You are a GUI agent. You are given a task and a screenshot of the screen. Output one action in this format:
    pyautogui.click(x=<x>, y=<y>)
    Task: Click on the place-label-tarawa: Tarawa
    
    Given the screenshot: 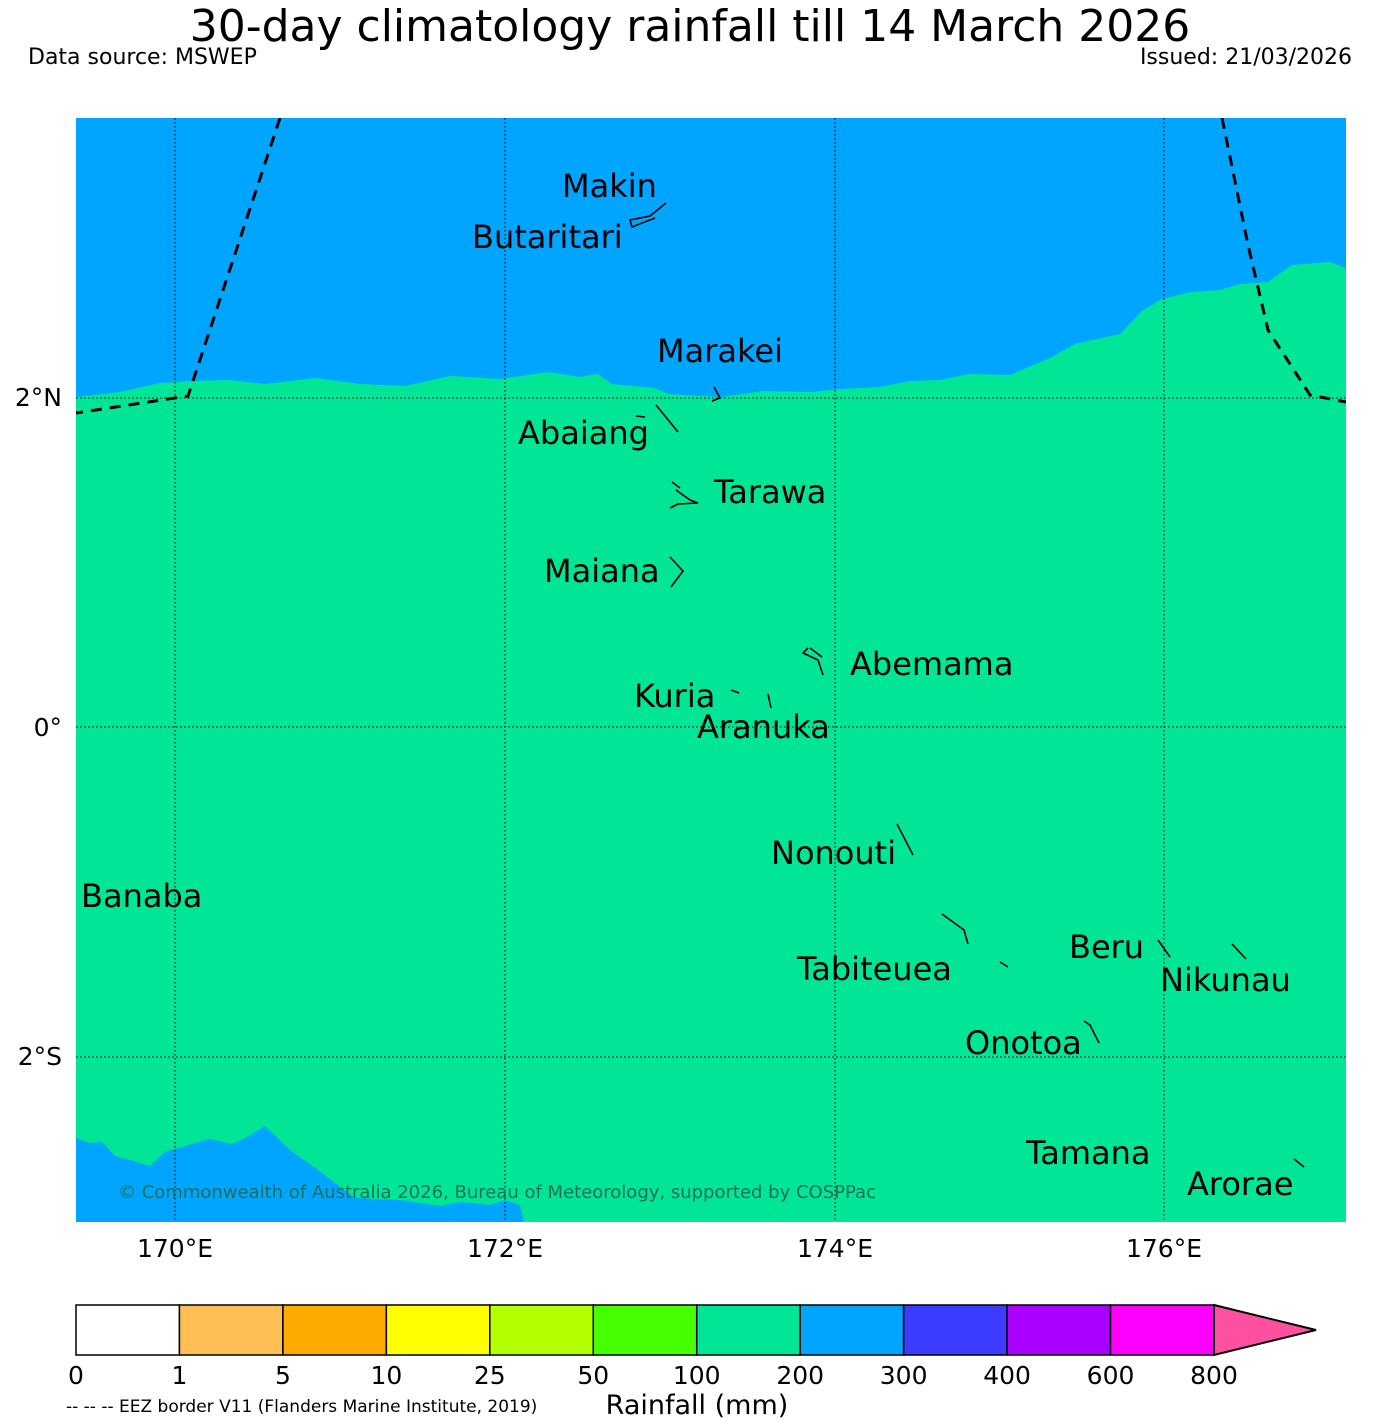 What is the action you would take?
    pyautogui.click(x=769, y=492)
    